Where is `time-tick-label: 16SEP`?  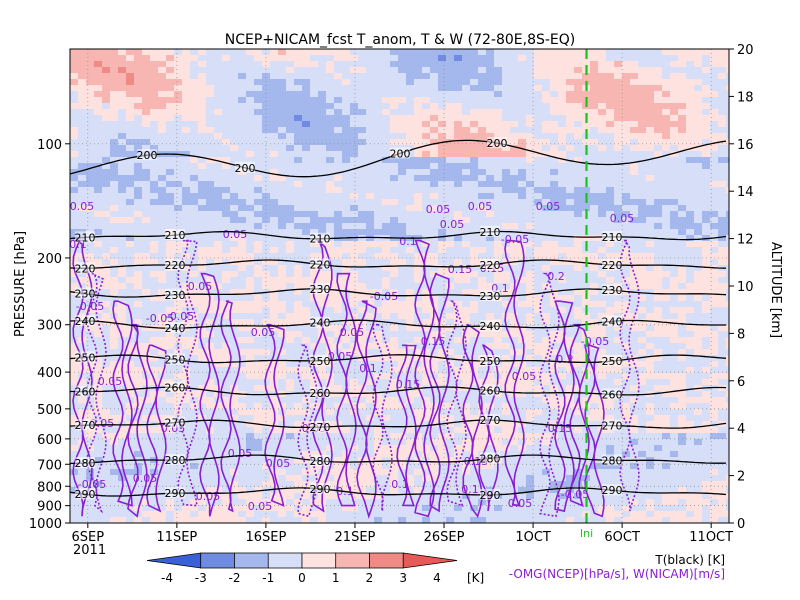
time-tick-label: 16SEP is located at coordinates (265, 537).